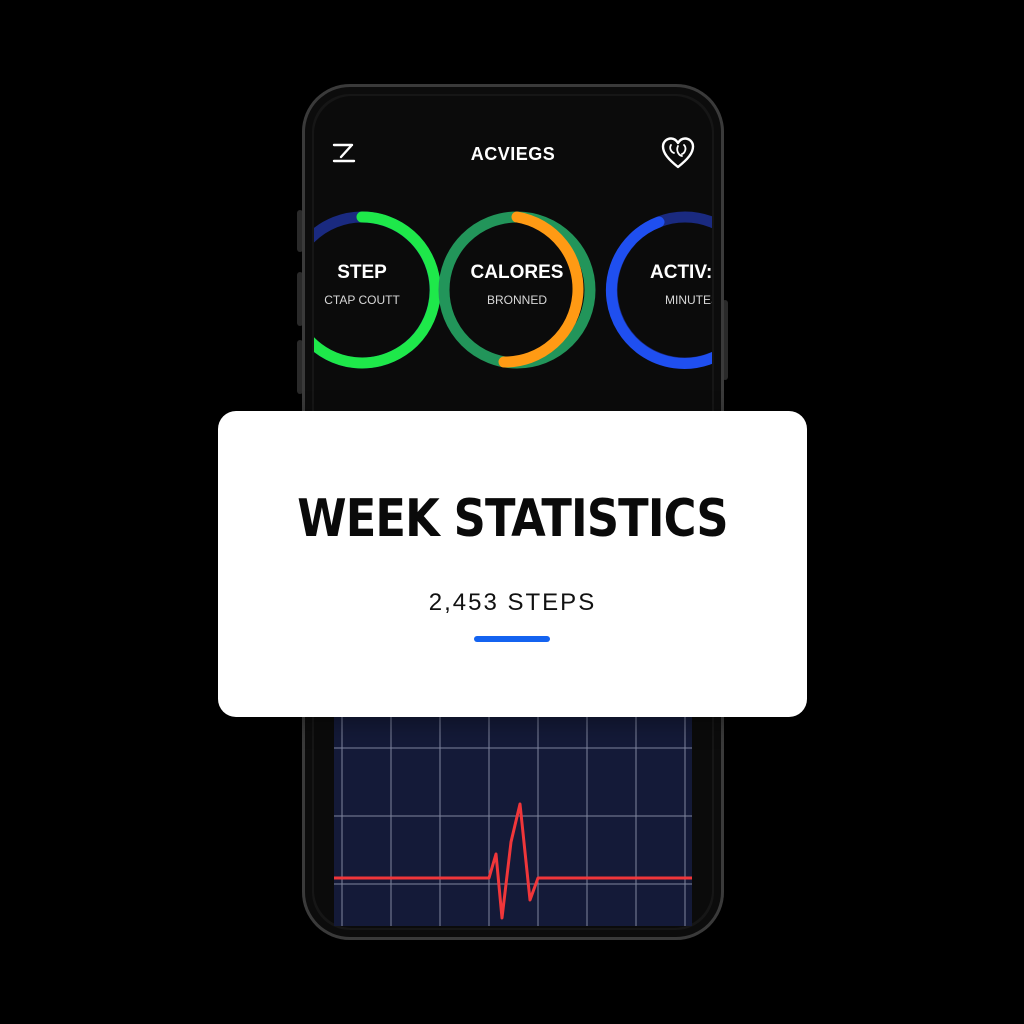  What do you see at coordinates (512, 602) in the screenshot?
I see `steps-value: 2,453 STEPS` at bounding box center [512, 602].